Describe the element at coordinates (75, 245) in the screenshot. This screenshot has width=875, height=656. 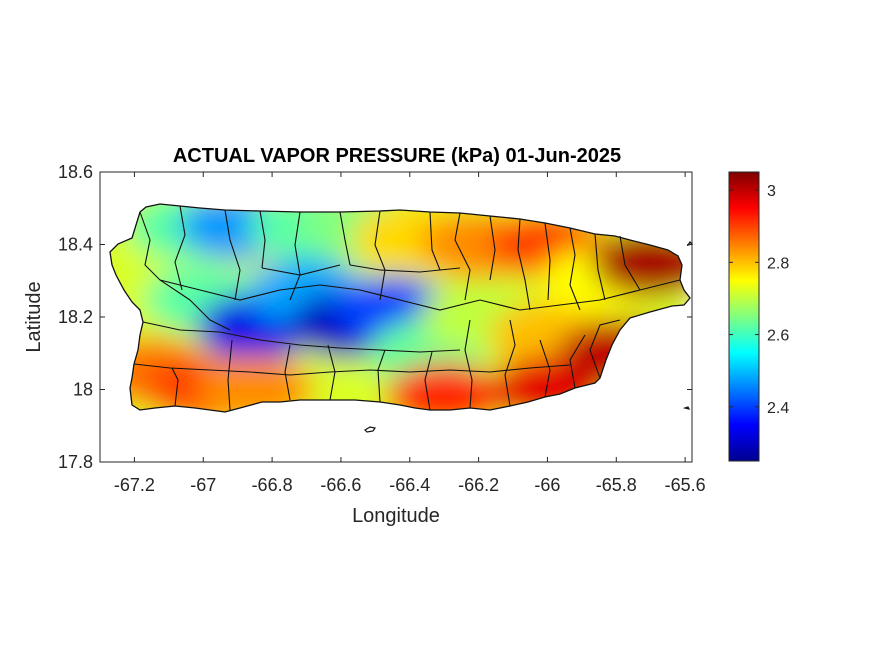
I see `y-tick-label: 18.4` at that location.